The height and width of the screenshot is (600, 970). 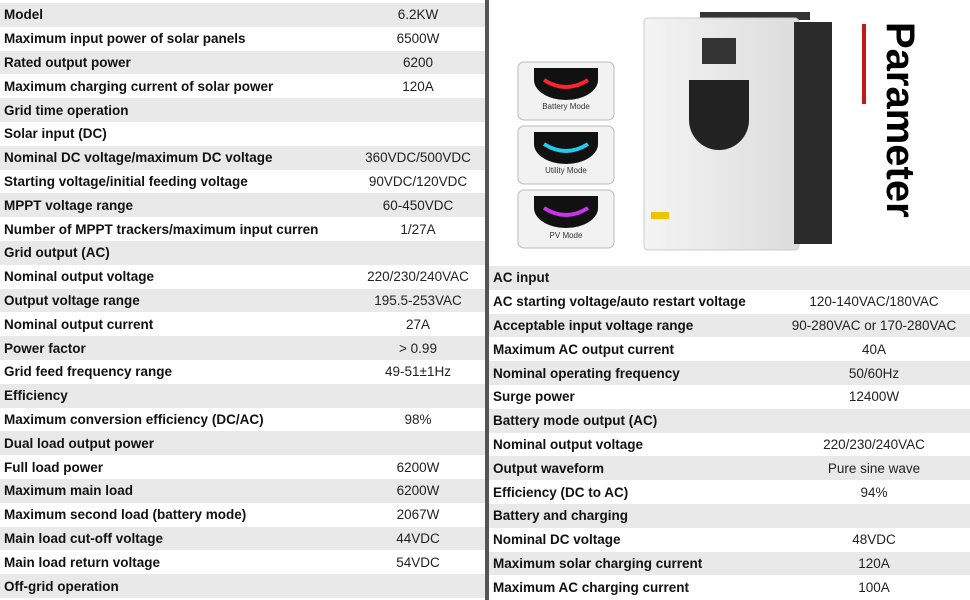 I want to click on row-label: Maximum input power of solar panels, so click(x=125, y=39).